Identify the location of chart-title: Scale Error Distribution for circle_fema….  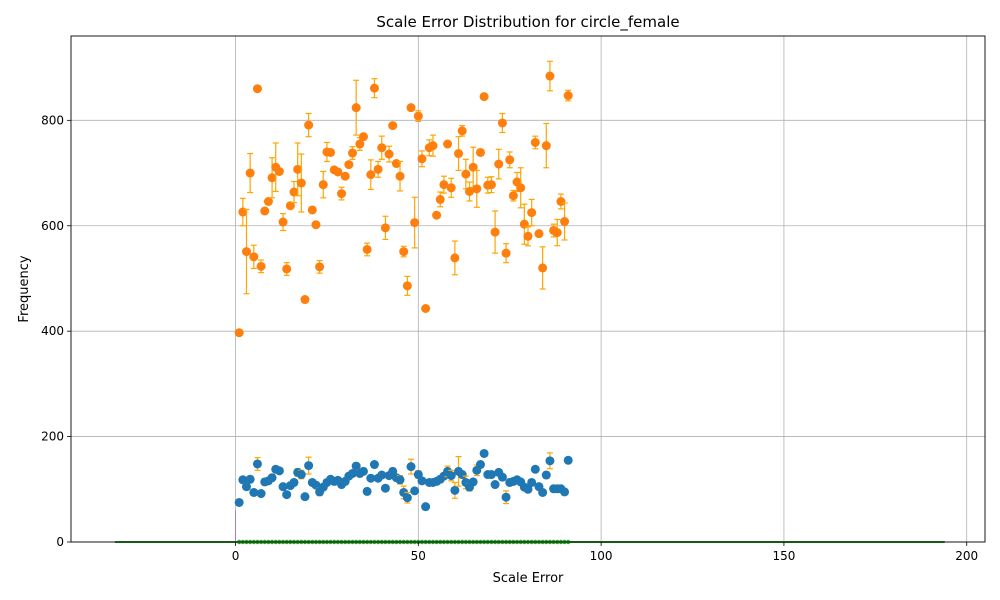
(527, 22).